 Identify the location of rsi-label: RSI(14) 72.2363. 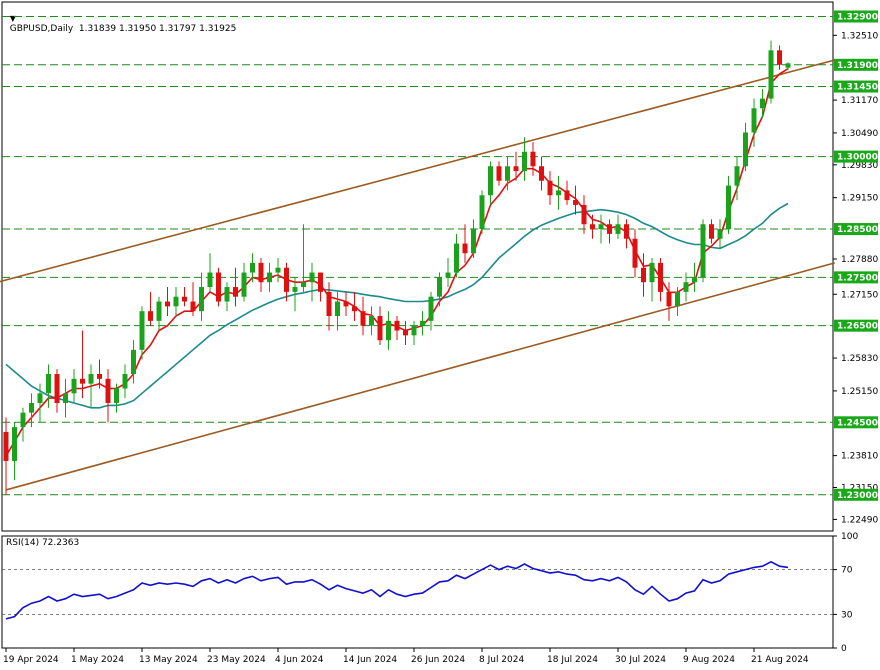
(43, 543).